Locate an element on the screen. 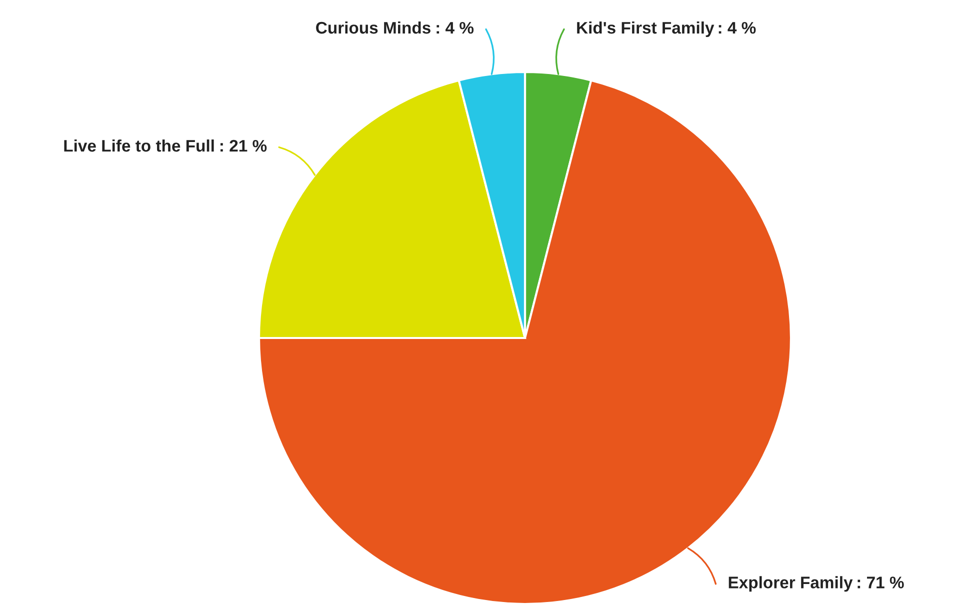 The height and width of the screenshot is (610, 960). slice-label: Explorer Family is located at coordinates (790, 584).